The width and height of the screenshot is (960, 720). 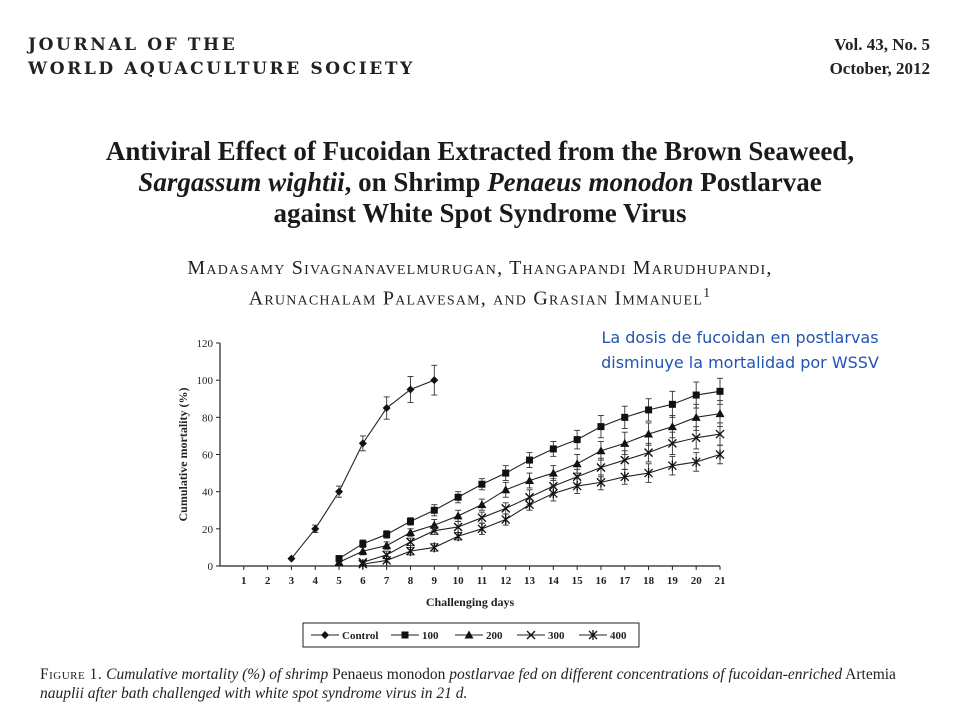 What do you see at coordinates (208, 530) in the screenshot?
I see `y-tick-label: 20` at bounding box center [208, 530].